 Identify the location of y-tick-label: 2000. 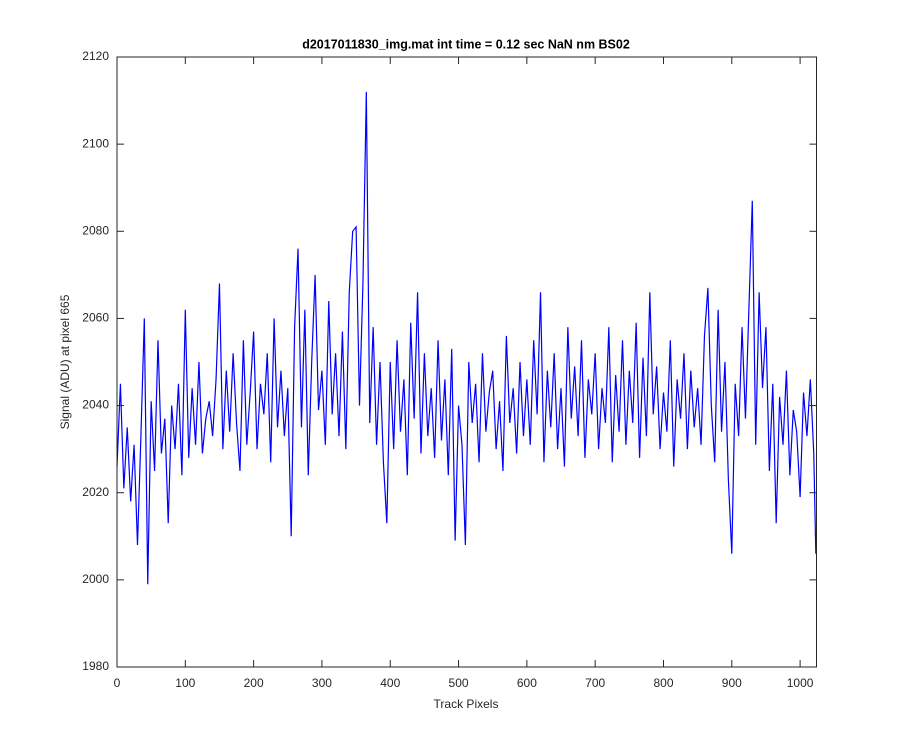
(95, 579).